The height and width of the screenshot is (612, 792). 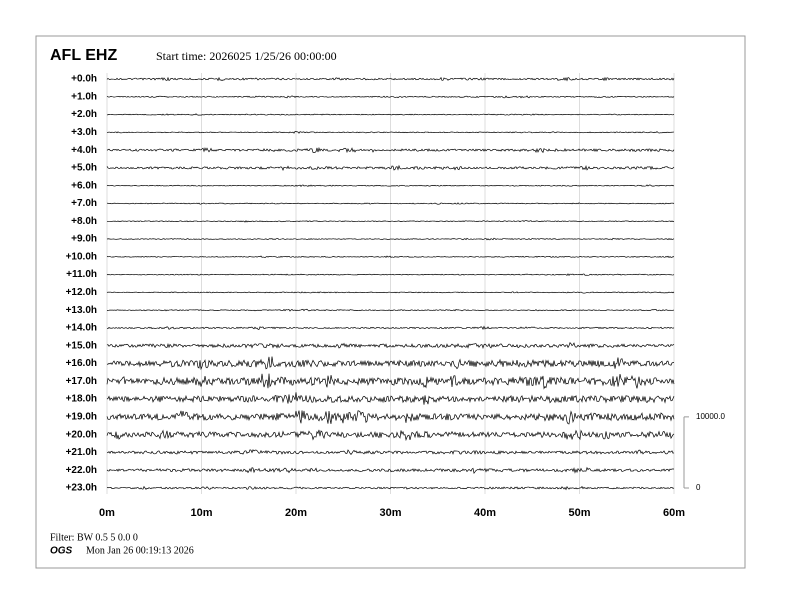 I want to click on x-tick-label: 50m, so click(x=579, y=513).